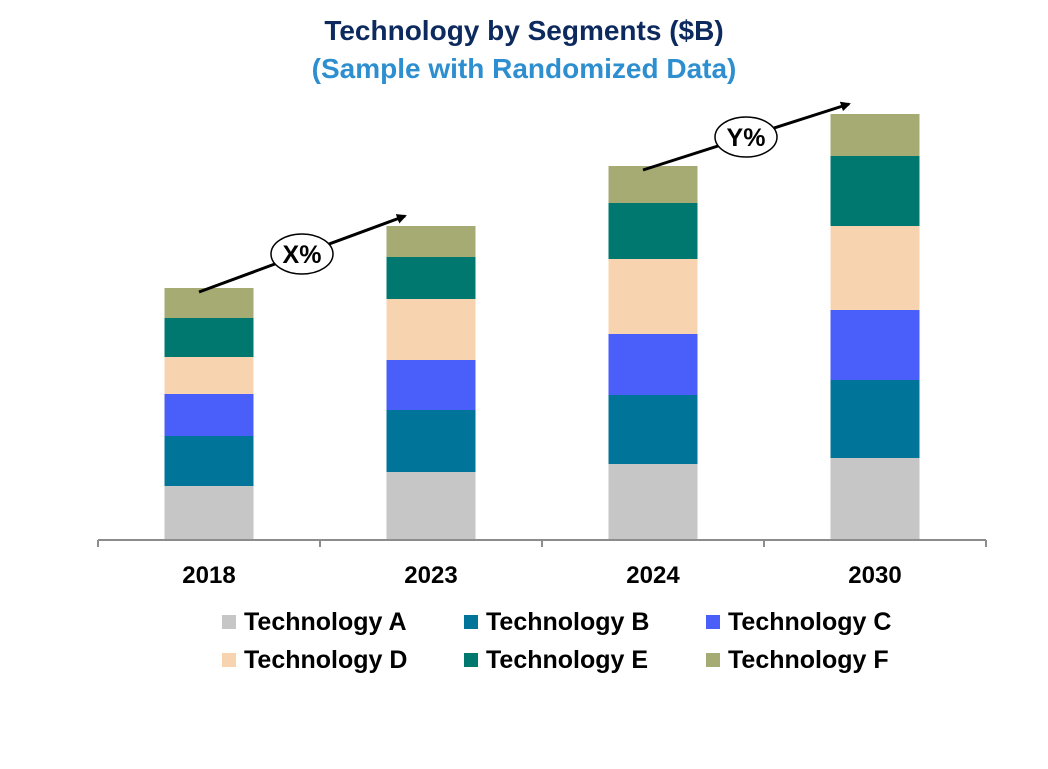 The height and width of the screenshot is (769, 1048). I want to click on bar-segment-2024-technology-f, so click(653, 184).